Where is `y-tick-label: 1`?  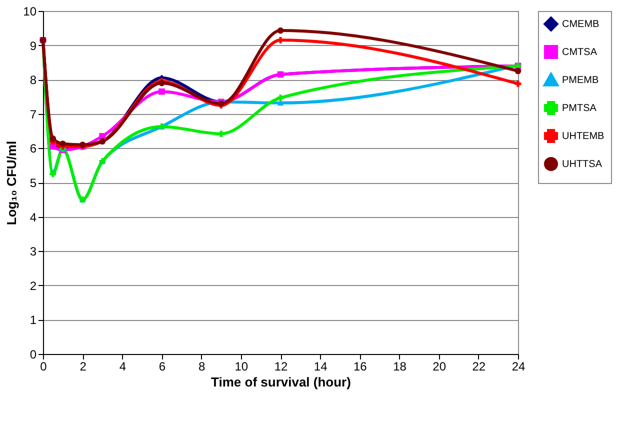
y-tick-label: 1 is located at coordinates (33, 320).